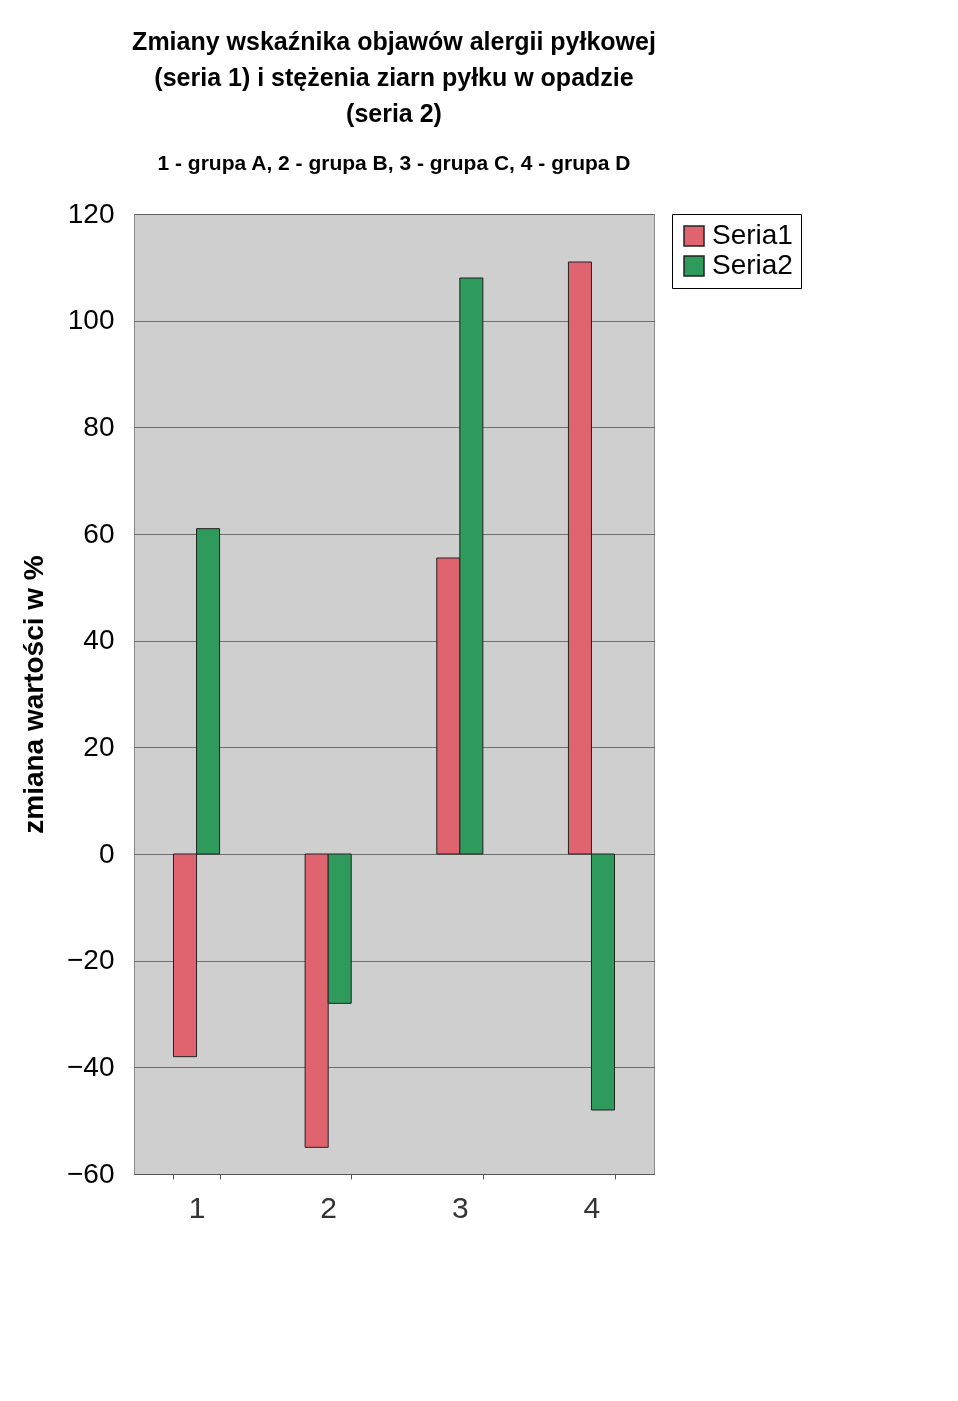 Image resolution: width=958 pixels, height=1401 pixels. I want to click on y-tick-label: 80, so click(99, 426).